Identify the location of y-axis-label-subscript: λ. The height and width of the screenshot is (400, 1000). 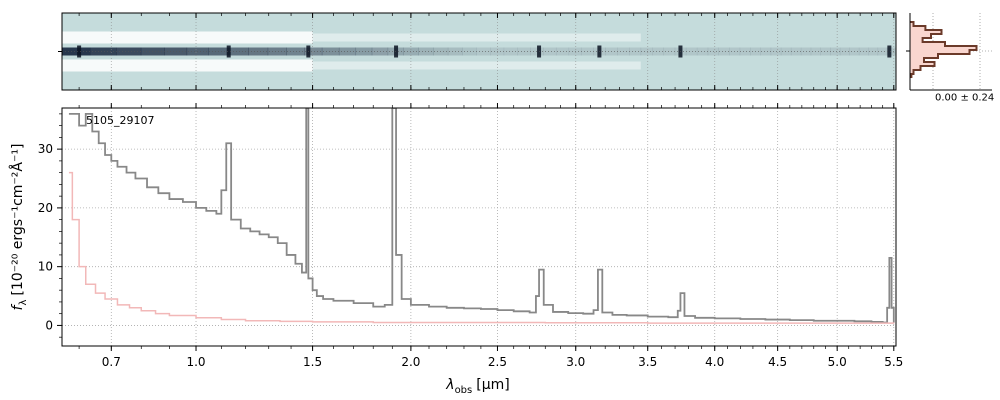
(23, 303).